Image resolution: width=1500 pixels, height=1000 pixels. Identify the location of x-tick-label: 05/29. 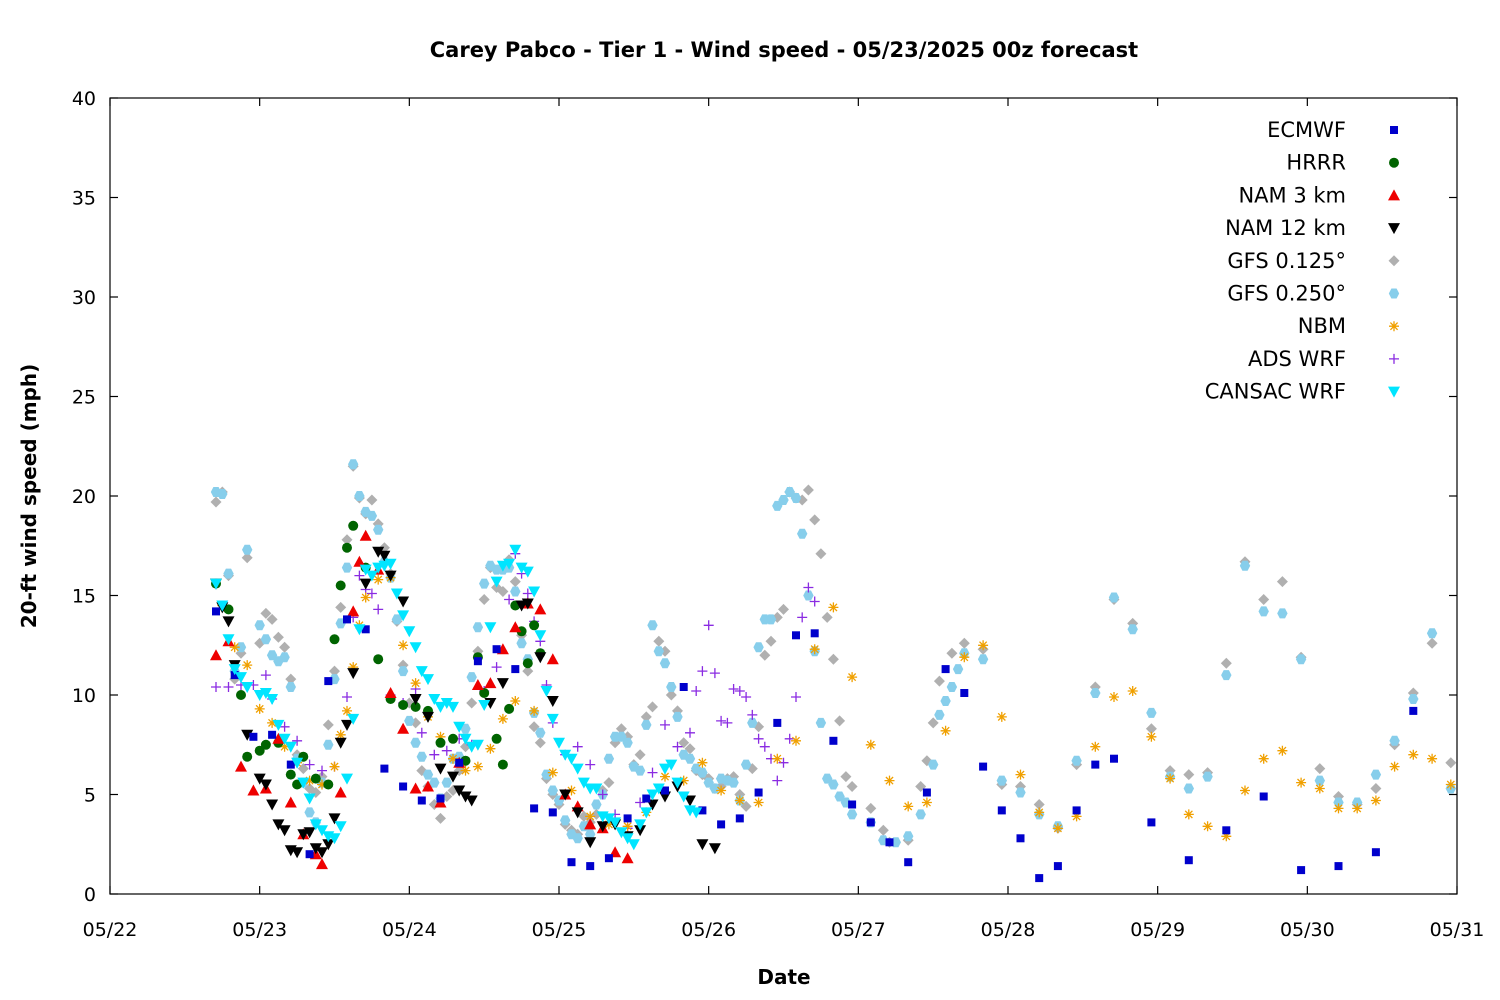
(1157, 930).